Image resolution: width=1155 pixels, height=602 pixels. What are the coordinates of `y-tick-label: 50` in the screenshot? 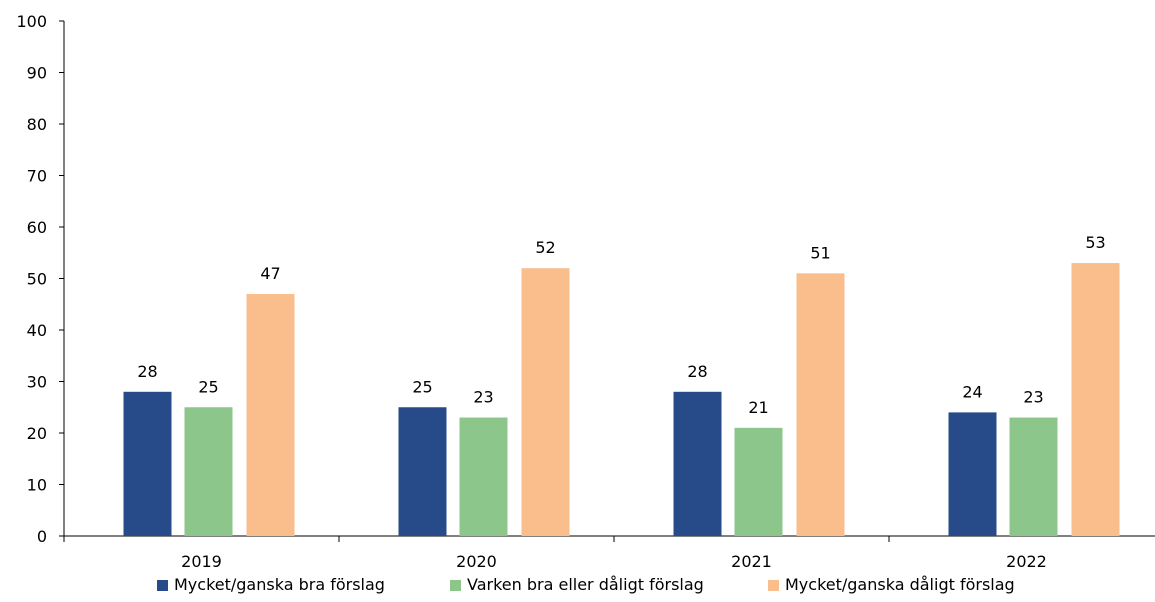 It's located at (37, 279).